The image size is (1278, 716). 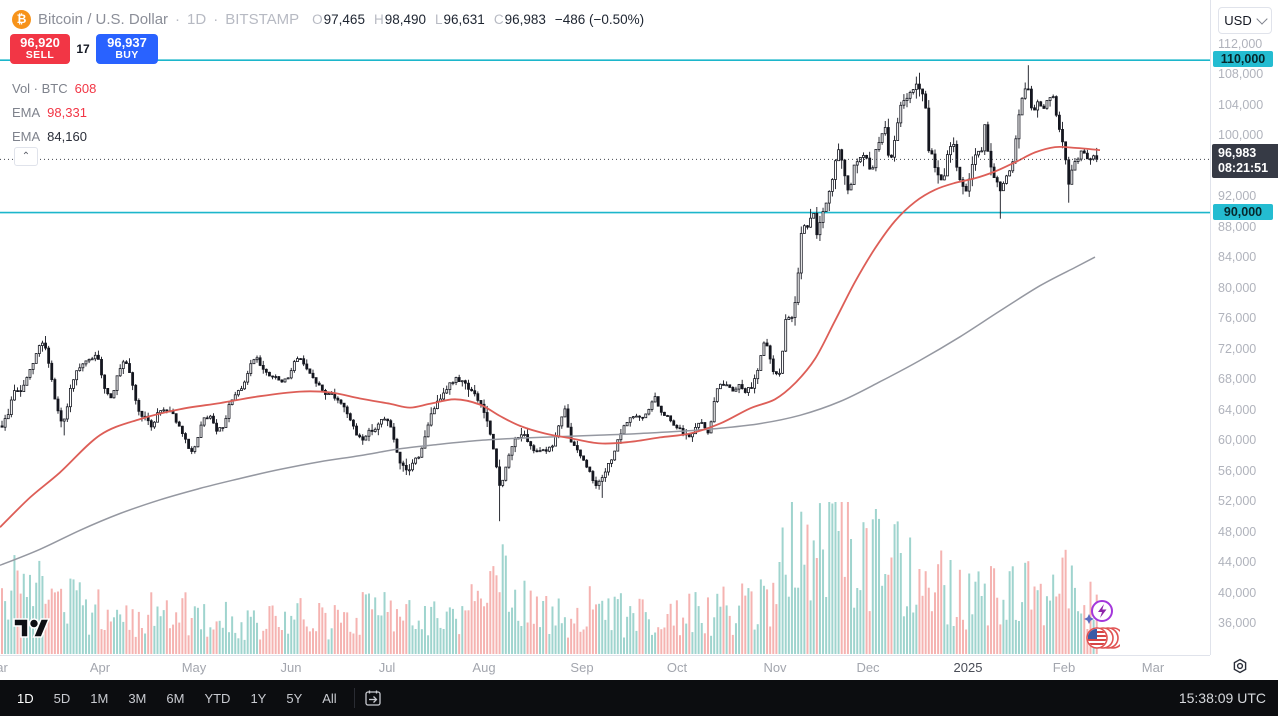 I want to click on price-tick-label: 60,000, so click(x=1237, y=440).